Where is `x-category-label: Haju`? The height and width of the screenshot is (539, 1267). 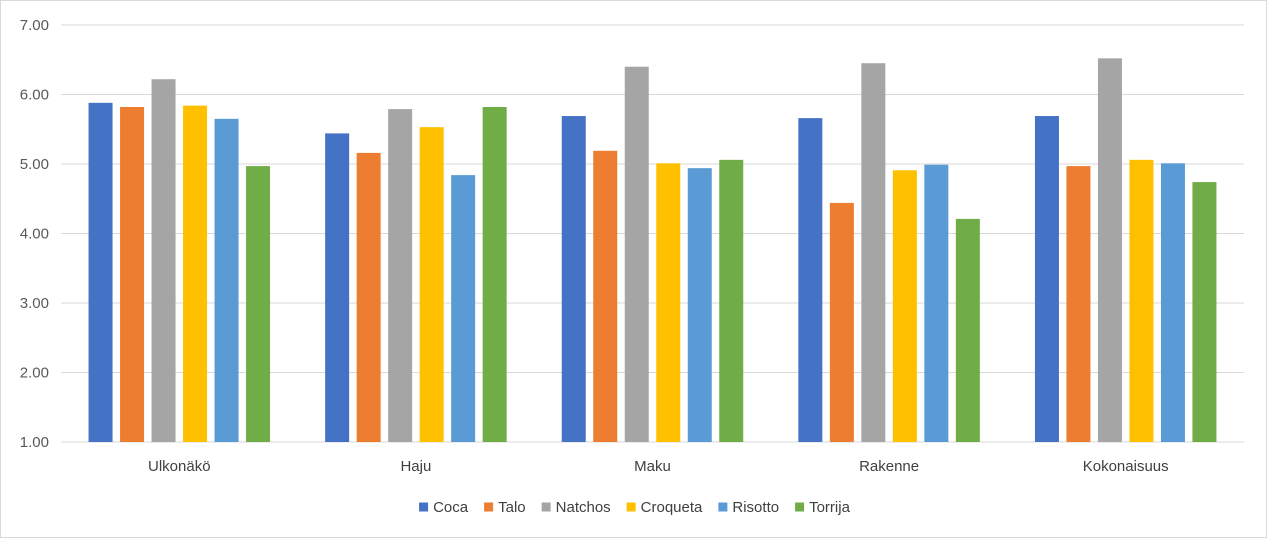 x-category-label: Haju is located at coordinates (415, 466).